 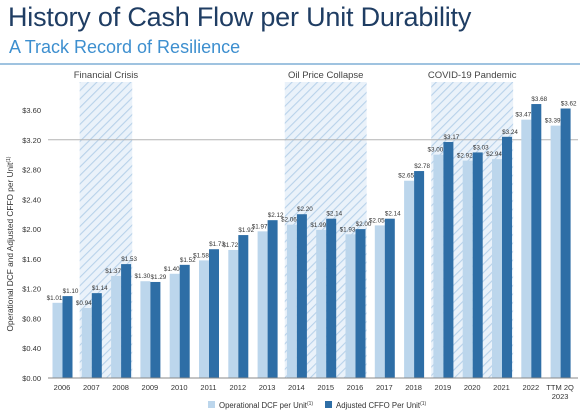 What do you see at coordinates (523, 115) in the screenshot?
I see `data-label-dcf-16: $3.47` at bounding box center [523, 115].